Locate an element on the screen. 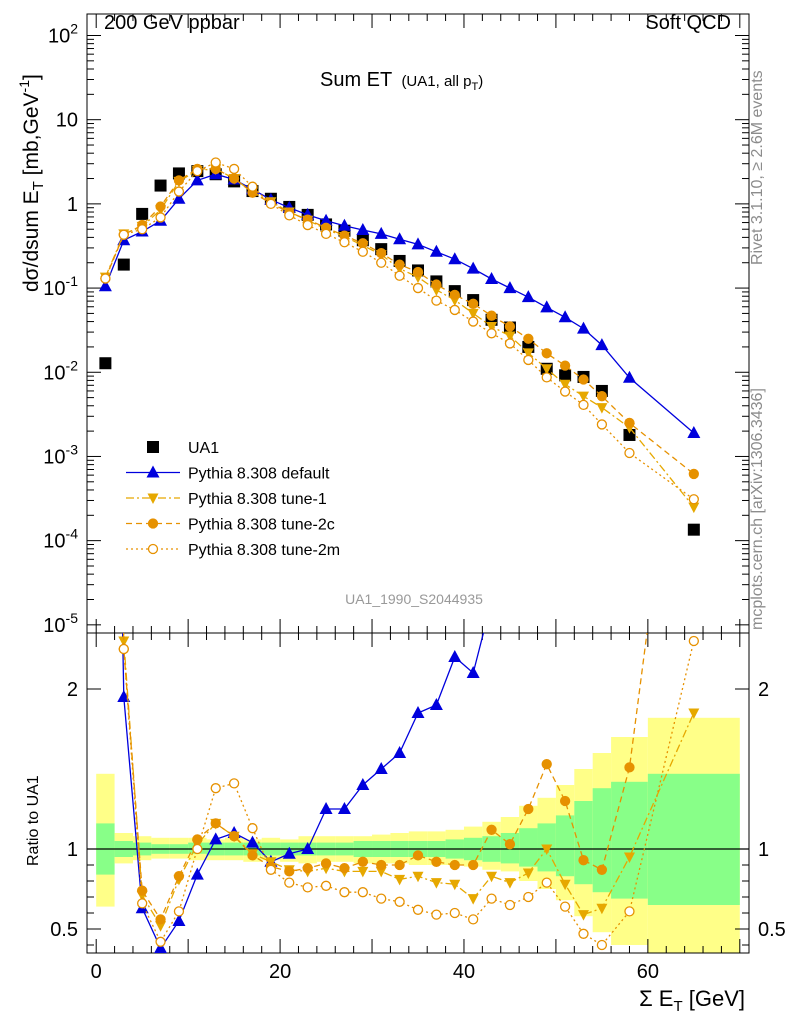 The image size is (786, 1024). main-ytick-label: 1 is located at coordinates (72, 205).